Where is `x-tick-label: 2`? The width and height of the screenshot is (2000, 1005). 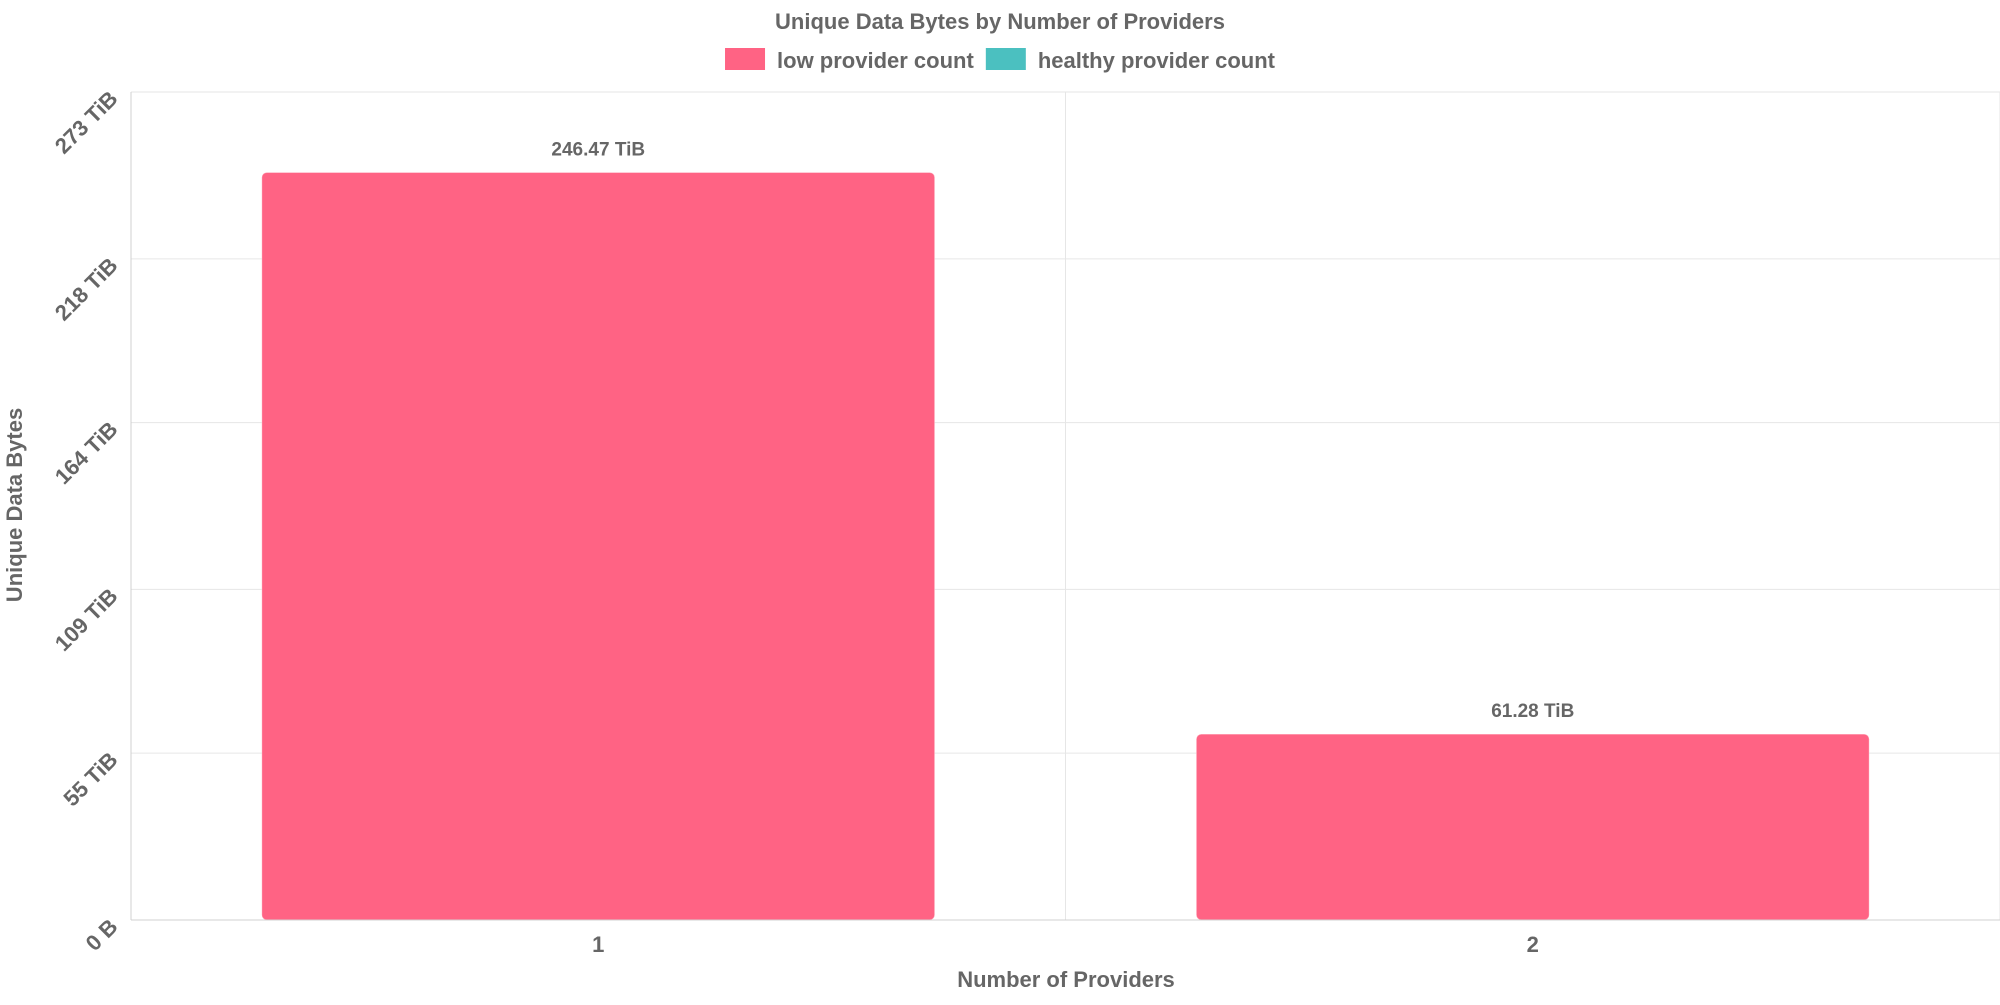 x-tick-label: 2 is located at coordinates (1533, 944).